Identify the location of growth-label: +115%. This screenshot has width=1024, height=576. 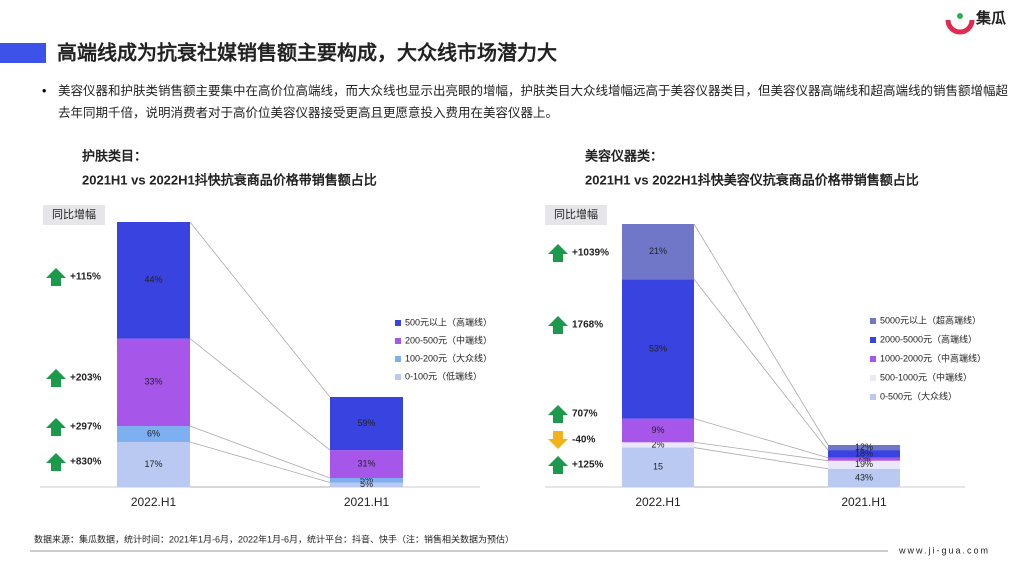
(85, 277).